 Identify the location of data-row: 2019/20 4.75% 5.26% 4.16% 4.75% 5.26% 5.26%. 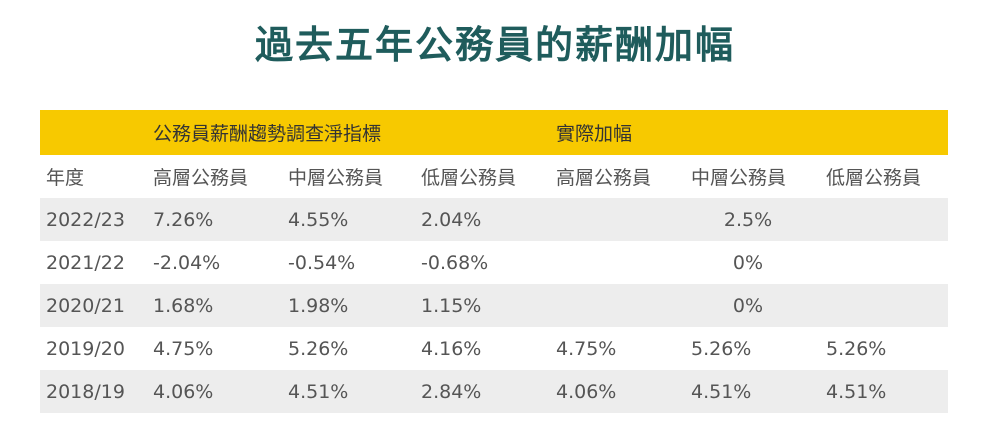
(494, 348).